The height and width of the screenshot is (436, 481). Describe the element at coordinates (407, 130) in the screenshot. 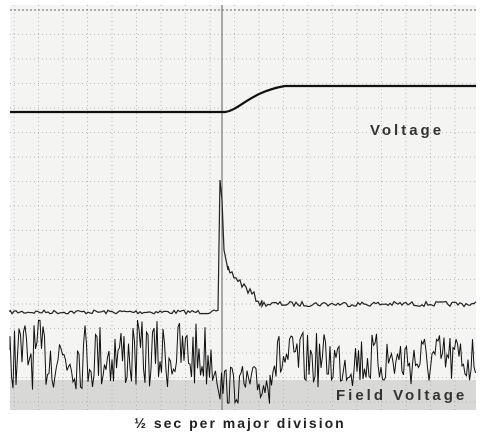

I see `voltage-label: Voltage` at that location.